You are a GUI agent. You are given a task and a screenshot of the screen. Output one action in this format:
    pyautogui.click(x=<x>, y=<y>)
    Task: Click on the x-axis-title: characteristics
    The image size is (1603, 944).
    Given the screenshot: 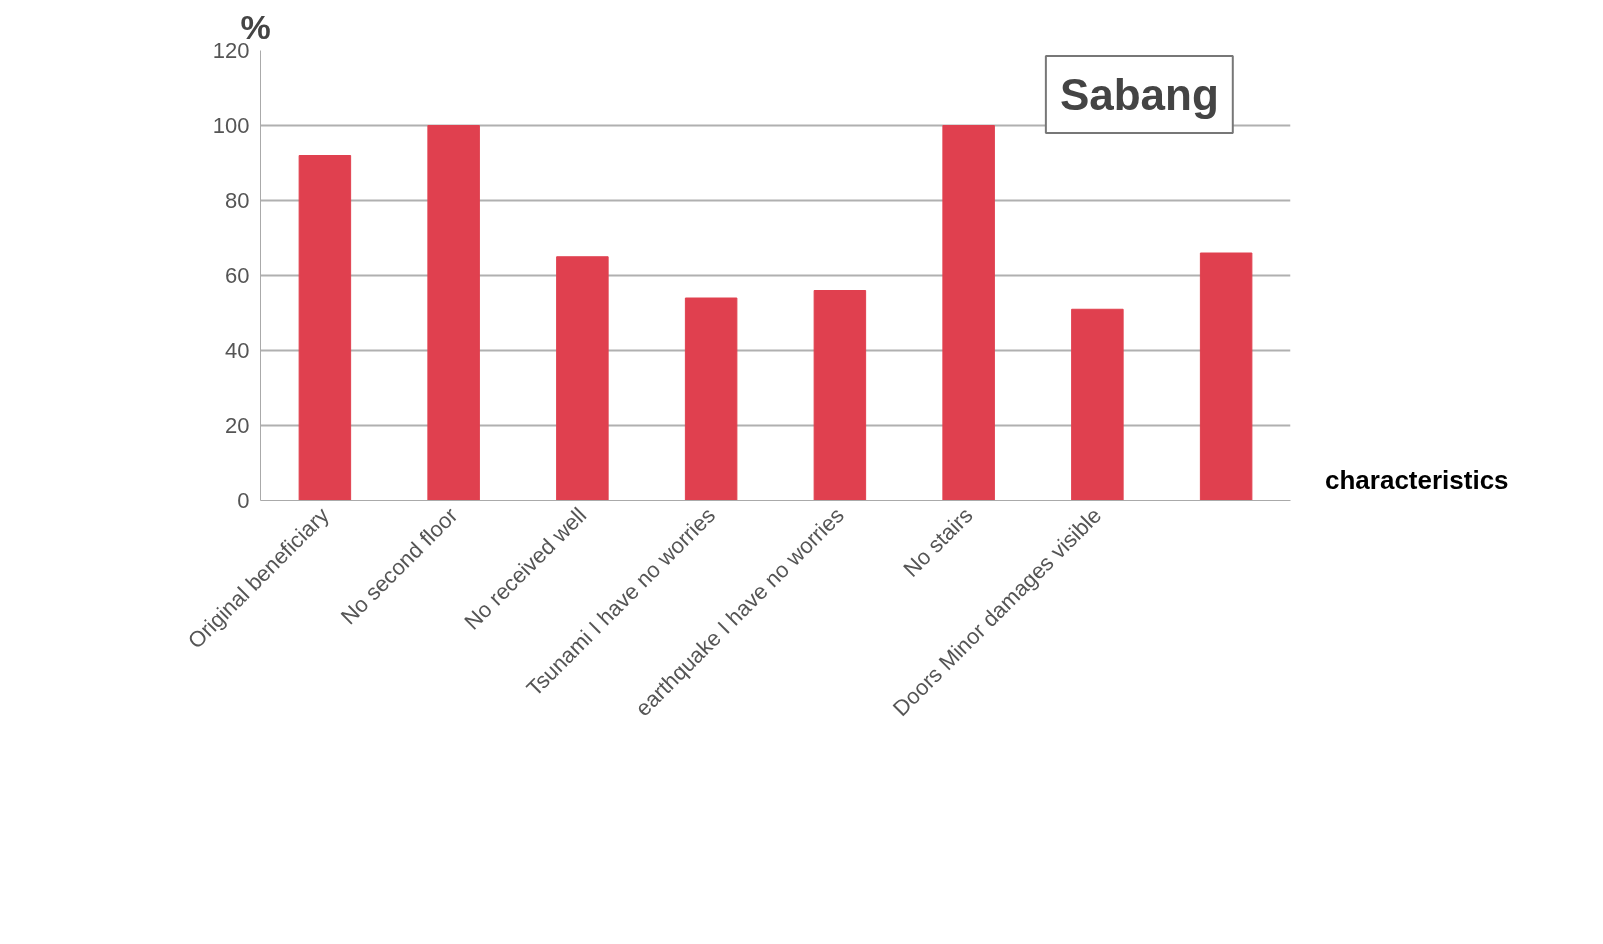 What is the action you would take?
    pyautogui.click(x=1417, y=480)
    